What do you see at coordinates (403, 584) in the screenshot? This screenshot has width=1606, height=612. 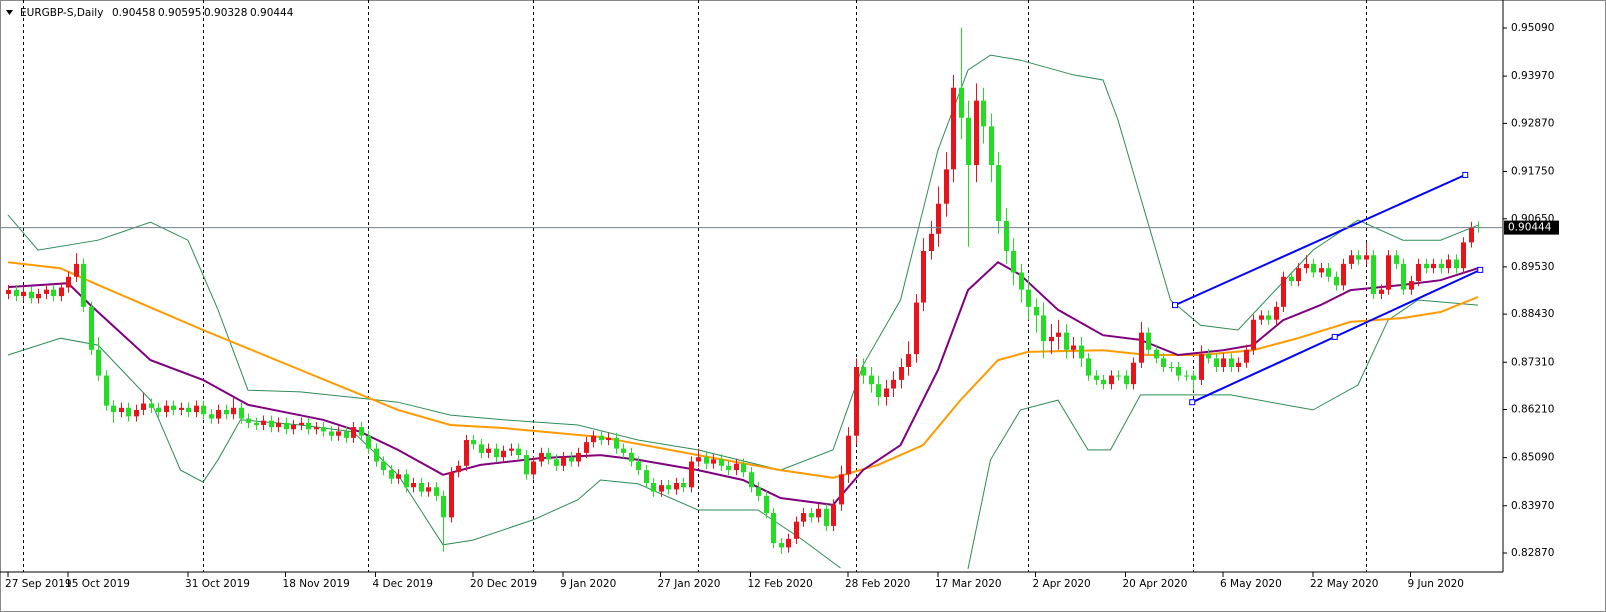 I see `x-tick-label: 4 Dec 2019` at bounding box center [403, 584].